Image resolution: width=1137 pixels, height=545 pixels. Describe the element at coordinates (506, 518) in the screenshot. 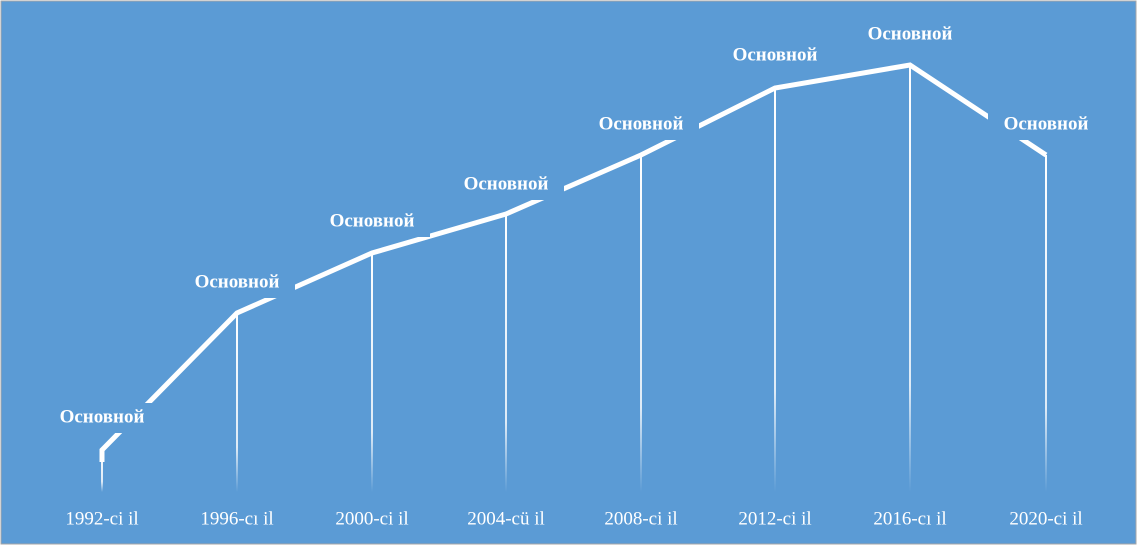

I see `year-label: 2004-cü il` at that location.